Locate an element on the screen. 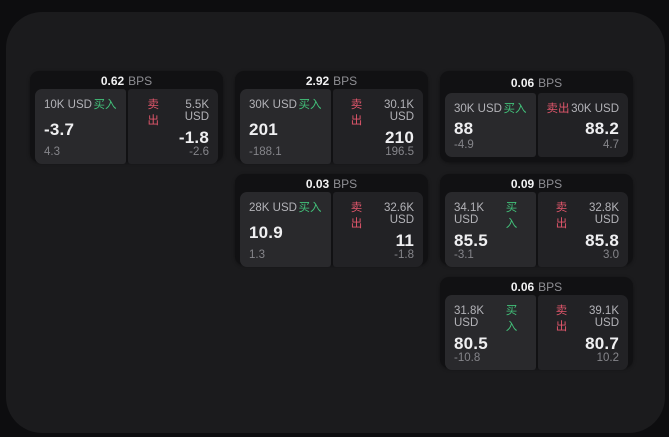  sell-panel: 卖出 30K USD 88.2 4.7 is located at coordinates (582, 125).